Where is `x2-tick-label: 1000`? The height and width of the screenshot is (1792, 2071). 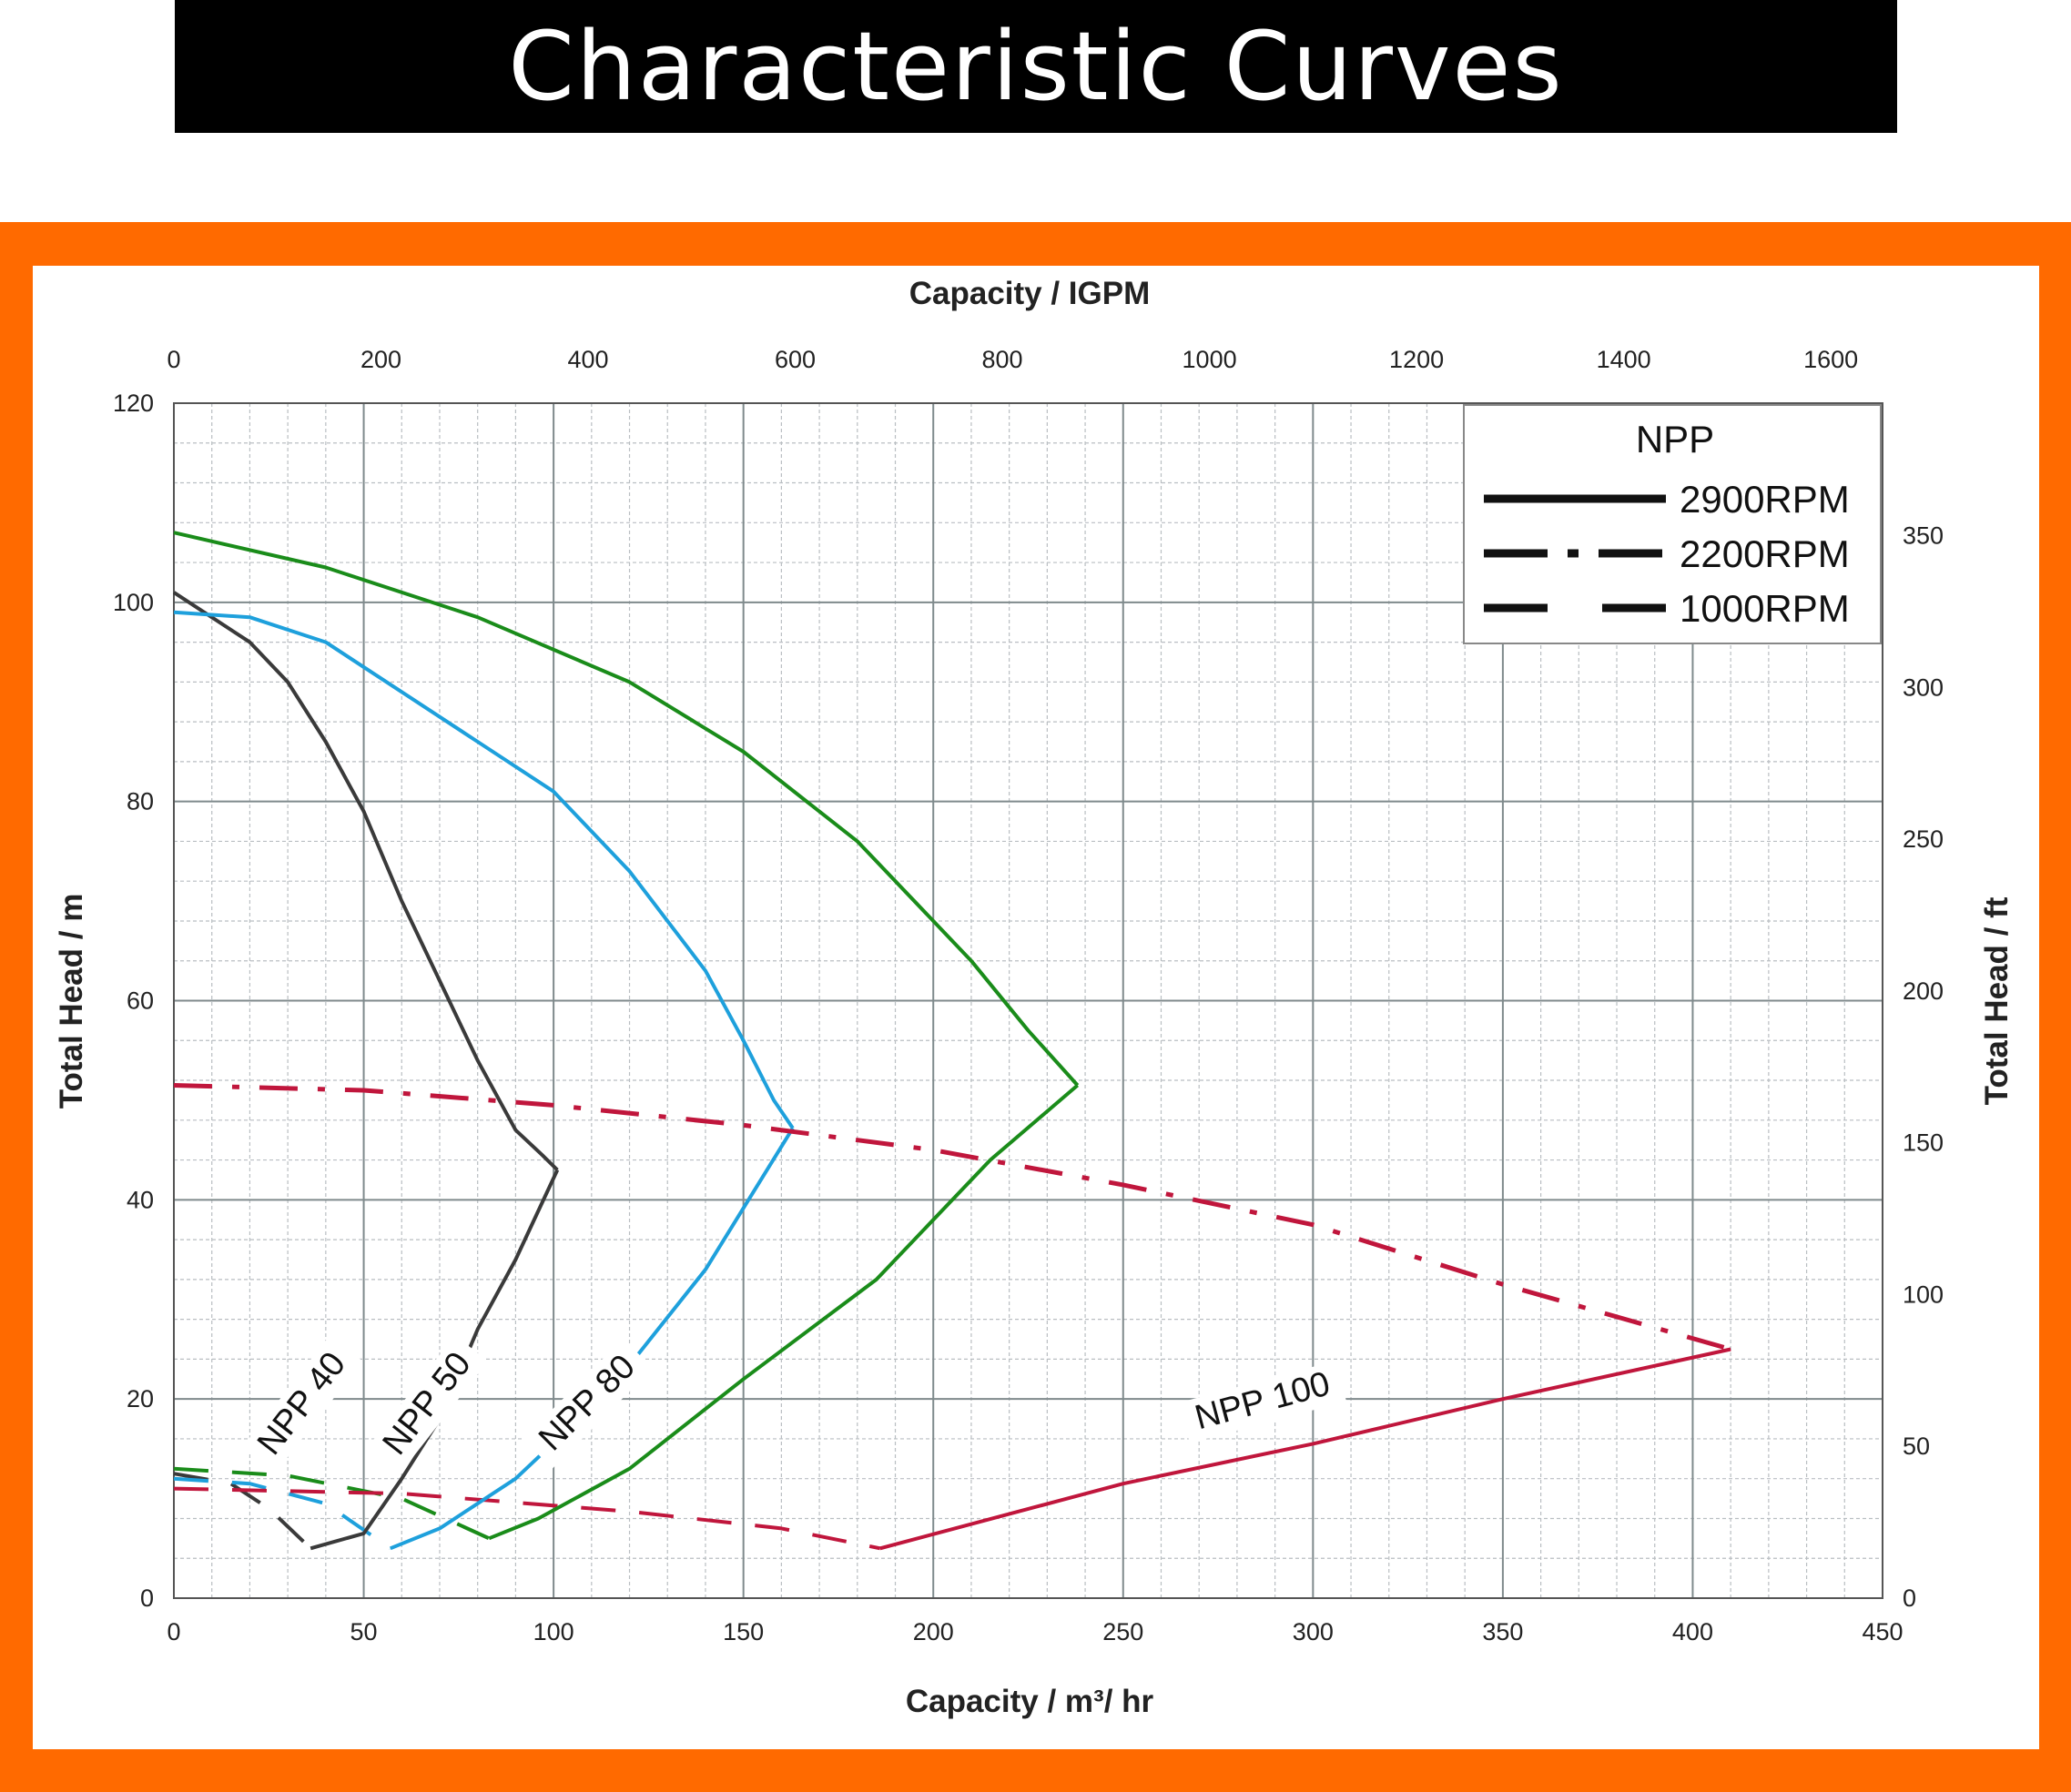
x2-tick-label: 1000 is located at coordinates (1210, 359).